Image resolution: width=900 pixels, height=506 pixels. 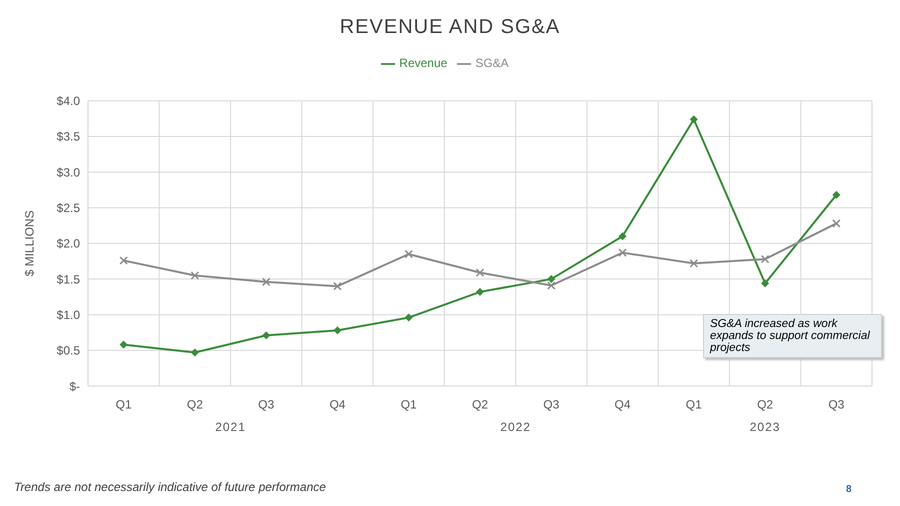 I want to click on text: 2022, so click(x=515, y=427).